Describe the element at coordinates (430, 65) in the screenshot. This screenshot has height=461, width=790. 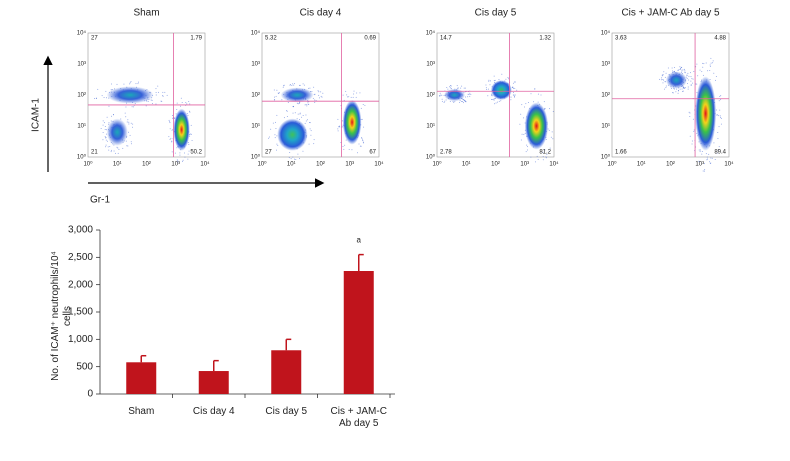
I see `flow-y-tick: 10³` at that location.